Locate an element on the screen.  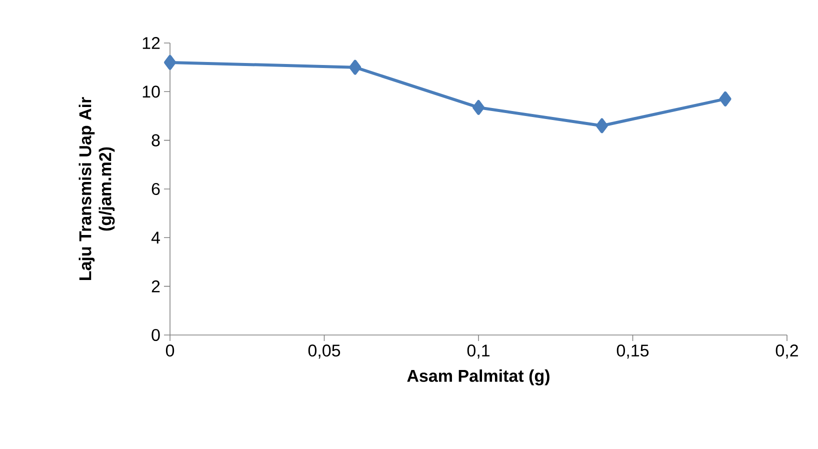
x-tick-label: 0 is located at coordinates (170, 350).